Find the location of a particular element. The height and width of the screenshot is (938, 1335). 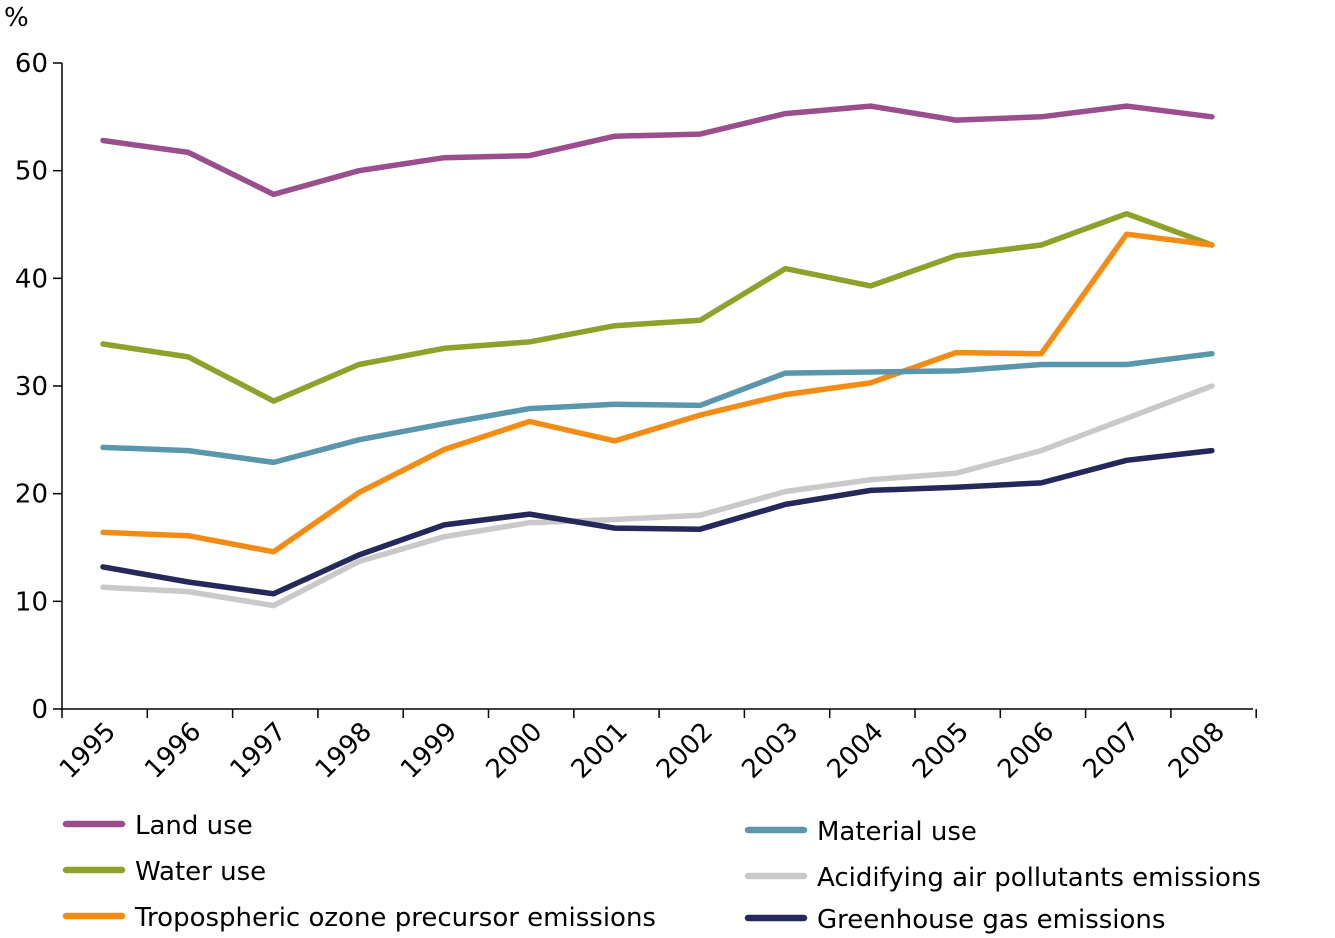

legend-item-land-use: Land use is located at coordinates (157, 826).